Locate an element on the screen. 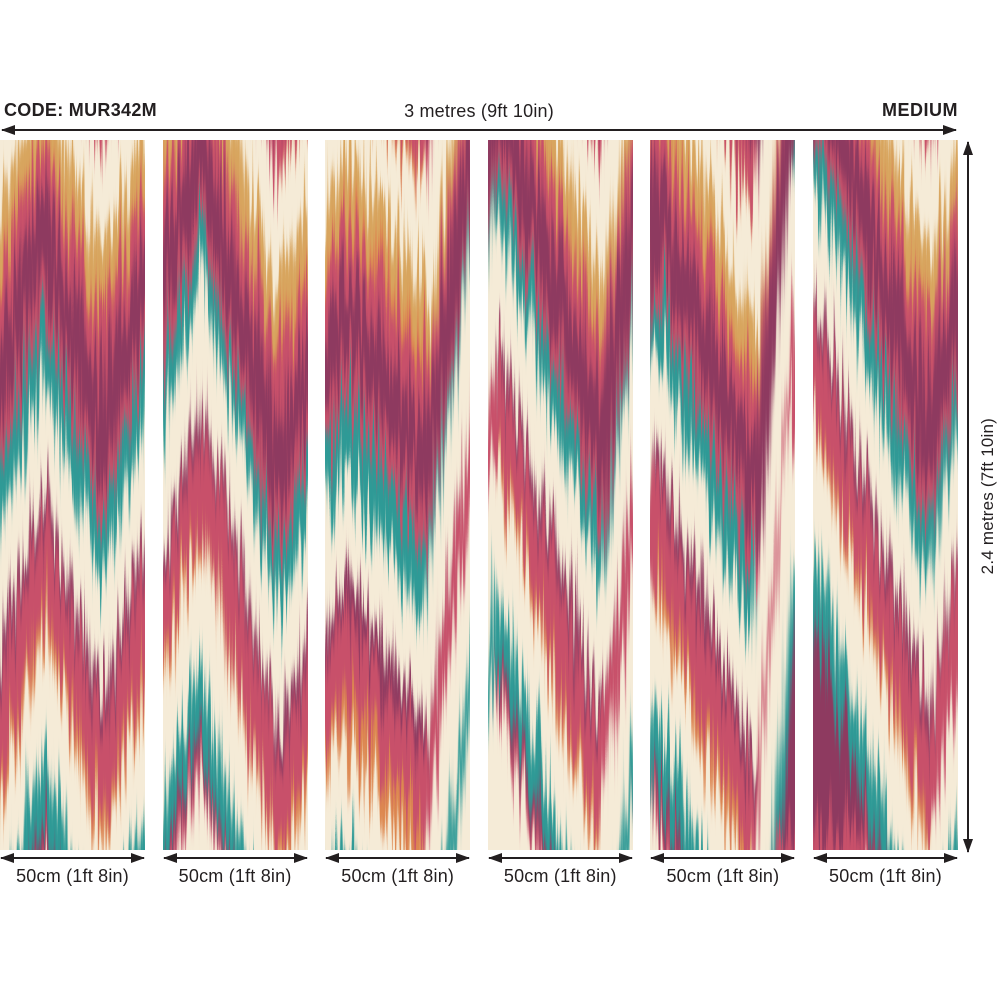 Image resolution: width=1000 pixels, height=1000 pixels. panel-width-dim-1: 50cm (1ft 8in) is located at coordinates (72, 869).